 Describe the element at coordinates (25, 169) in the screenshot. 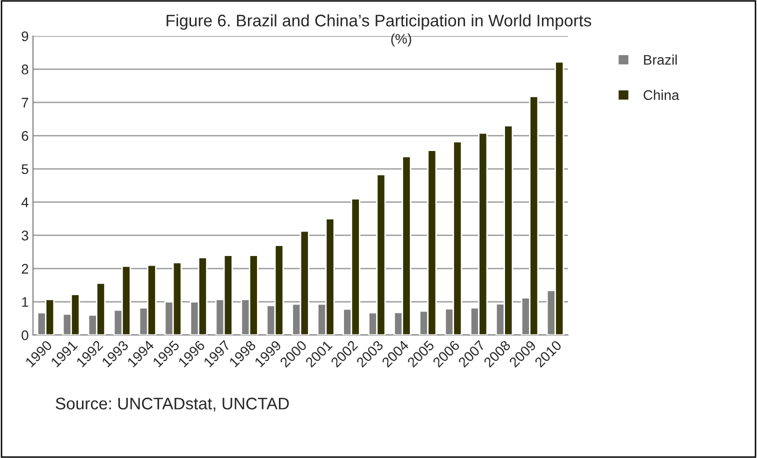

I see `y-tick-label: 5` at that location.